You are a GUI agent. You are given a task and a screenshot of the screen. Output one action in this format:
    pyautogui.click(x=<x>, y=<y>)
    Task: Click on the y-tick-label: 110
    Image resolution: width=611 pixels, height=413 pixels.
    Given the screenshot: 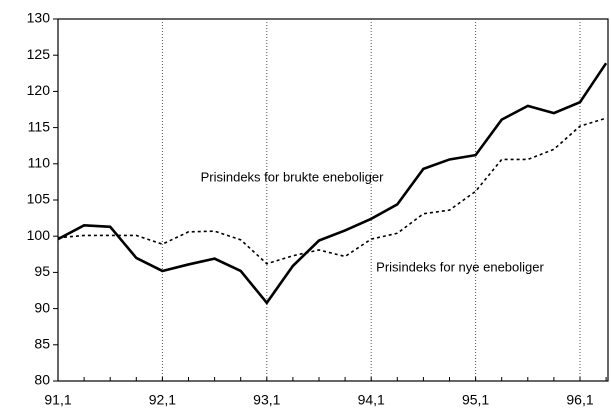 What is the action you would take?
    pyautogui.click(x=39, y=163)
    